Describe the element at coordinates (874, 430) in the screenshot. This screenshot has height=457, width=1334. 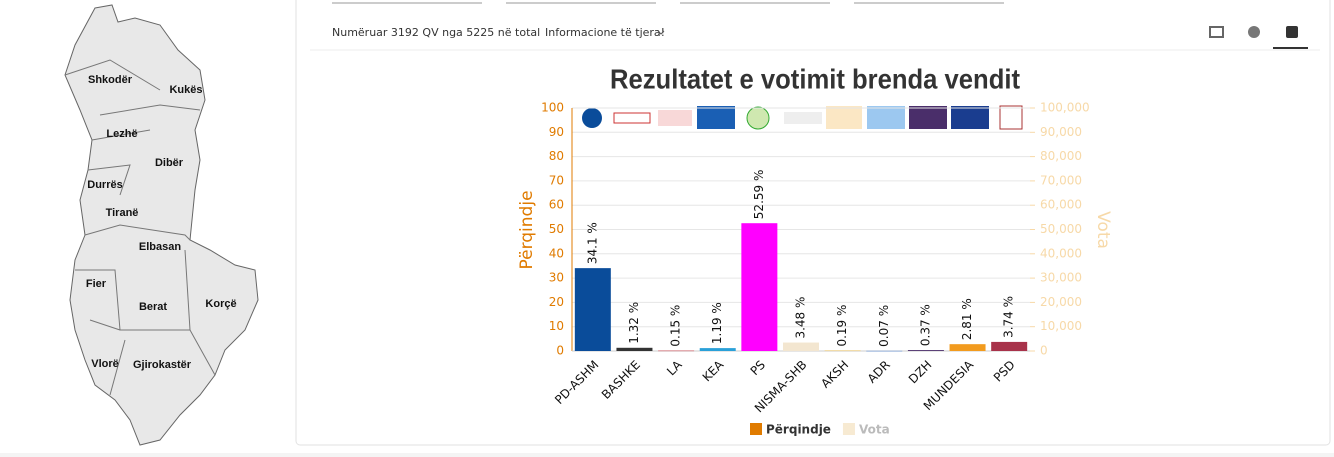
I see `legend-label: Vota` at that location.